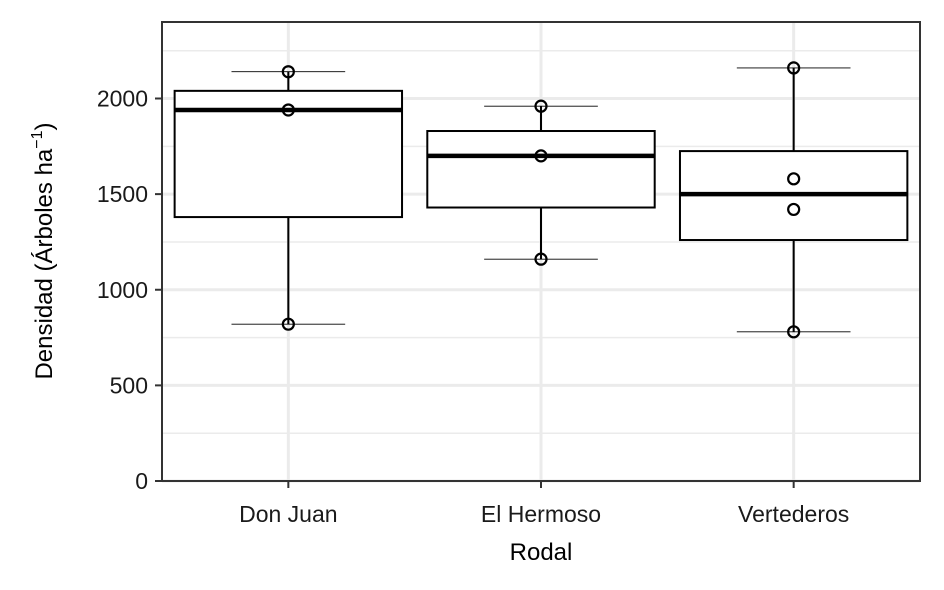 The image size is (944, 590). Describe the element at coordinates (122, 290) in the screenshot. I see `y-tick-label: 1000` at that location.